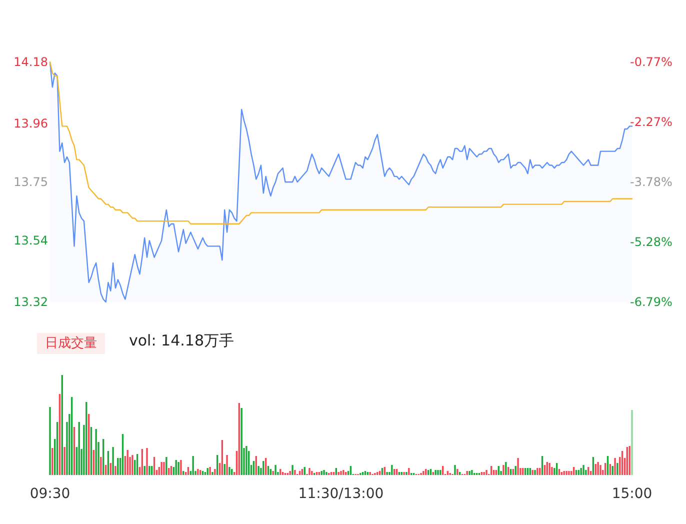 This screenshot has height=524, width=686. I want to click on x-tick-label: 09:30, so click(50, 494).